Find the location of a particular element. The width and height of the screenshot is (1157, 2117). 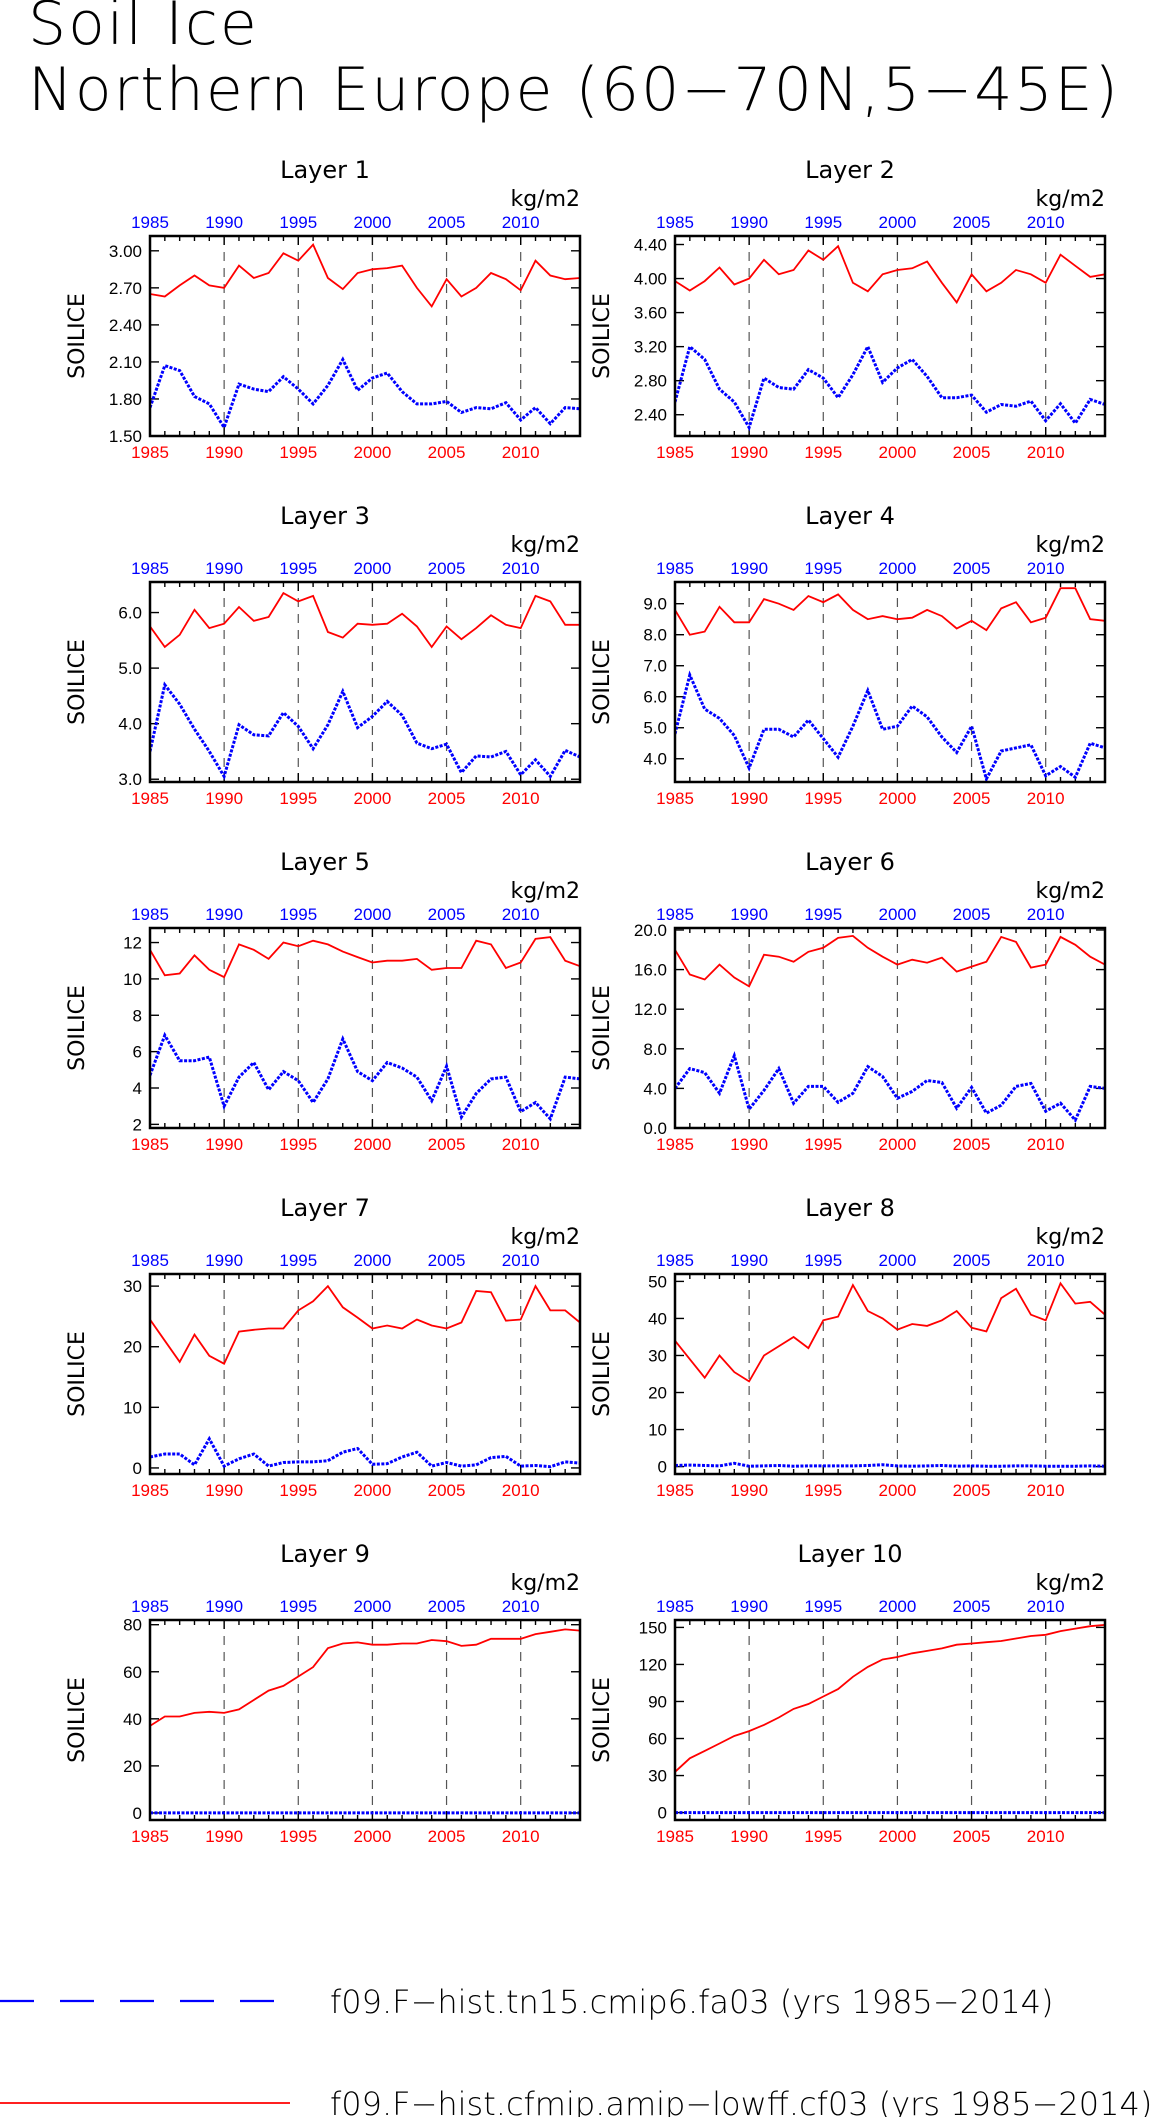

panel-title: Layer 3 is located at coordinates (325, 516).